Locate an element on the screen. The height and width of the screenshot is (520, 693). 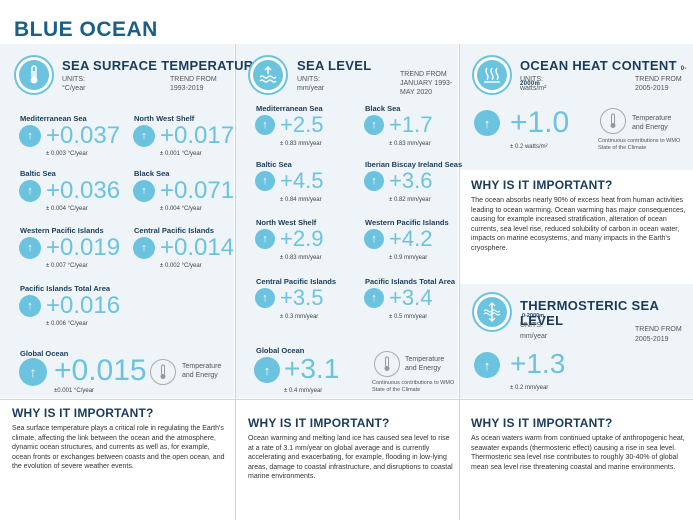
sl-item-value: +3.4 is located at coordinates (411, 297).